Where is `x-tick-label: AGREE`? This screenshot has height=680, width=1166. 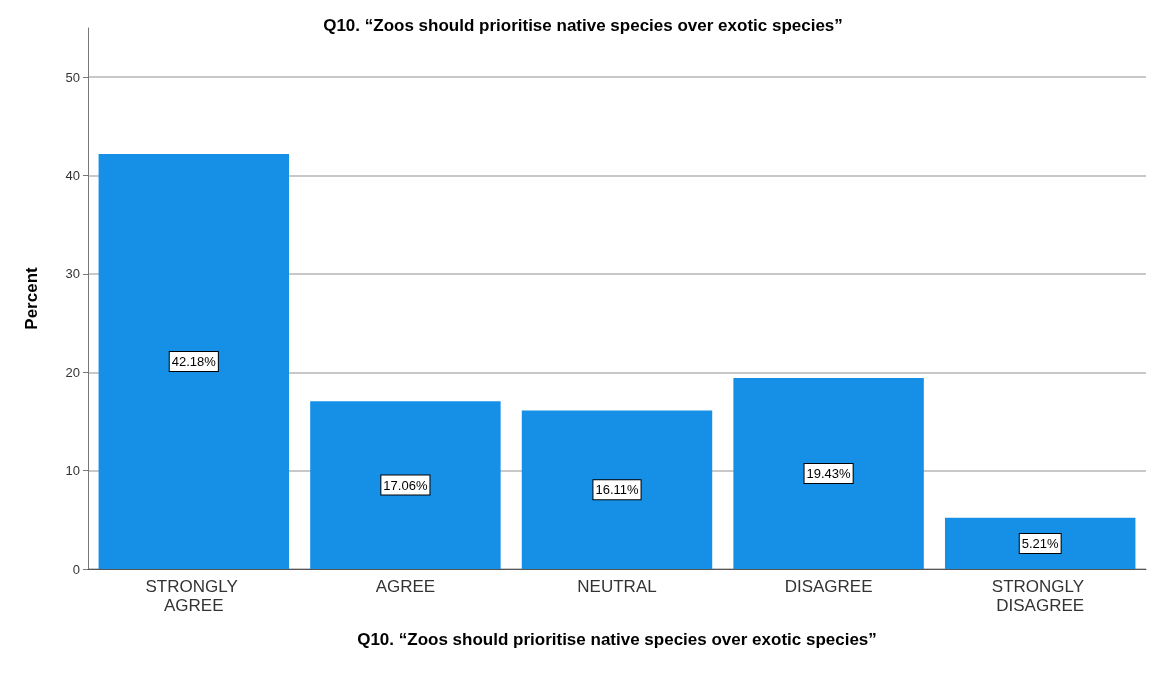
x-tick-label: AGREE is located at coordinates (405, 586).